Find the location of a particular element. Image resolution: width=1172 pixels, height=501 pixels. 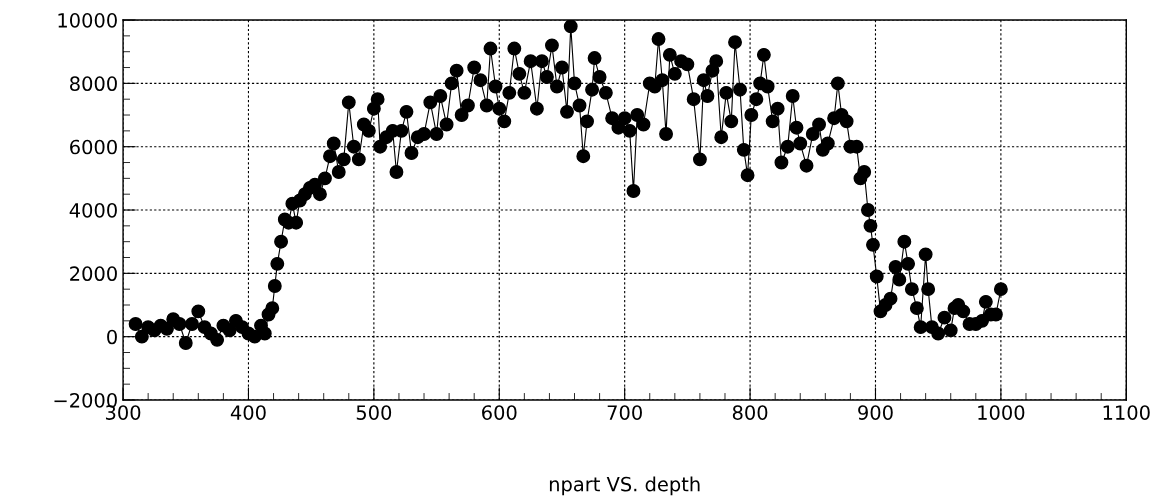

y-tick-label: 6000 is located at coordinates (93, 147).